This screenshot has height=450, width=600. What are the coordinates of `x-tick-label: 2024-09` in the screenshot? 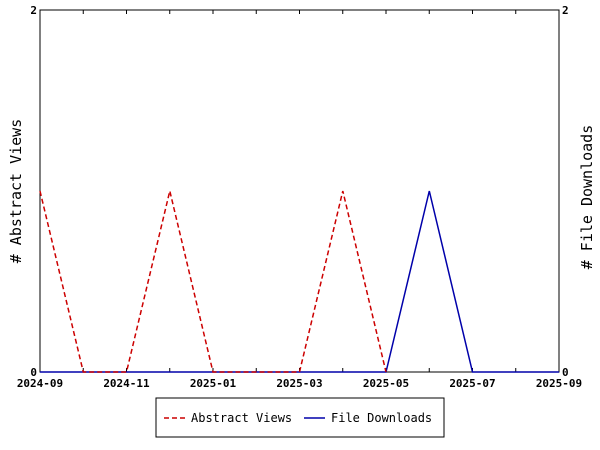 It's located at (40, 383).